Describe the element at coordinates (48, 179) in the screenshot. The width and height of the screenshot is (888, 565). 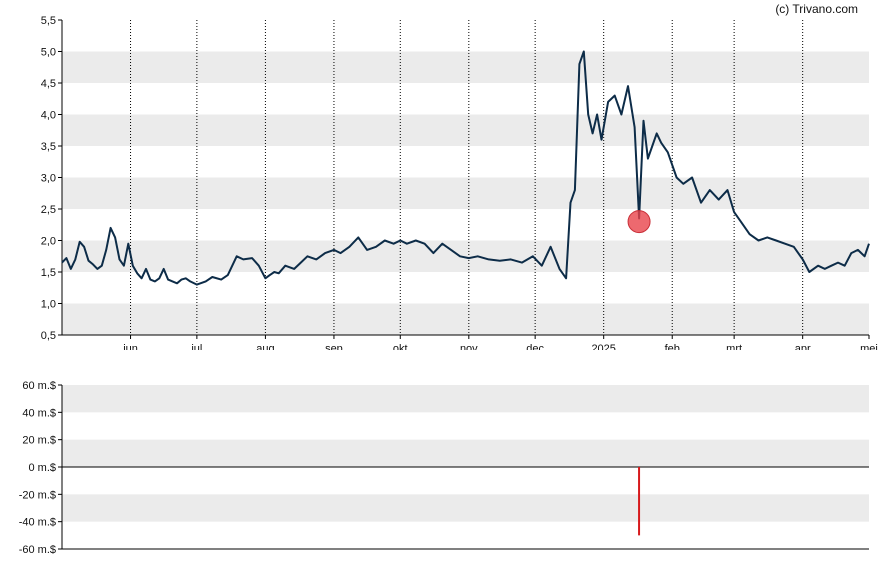
I see `y-tick-label: 3,0` at that location.